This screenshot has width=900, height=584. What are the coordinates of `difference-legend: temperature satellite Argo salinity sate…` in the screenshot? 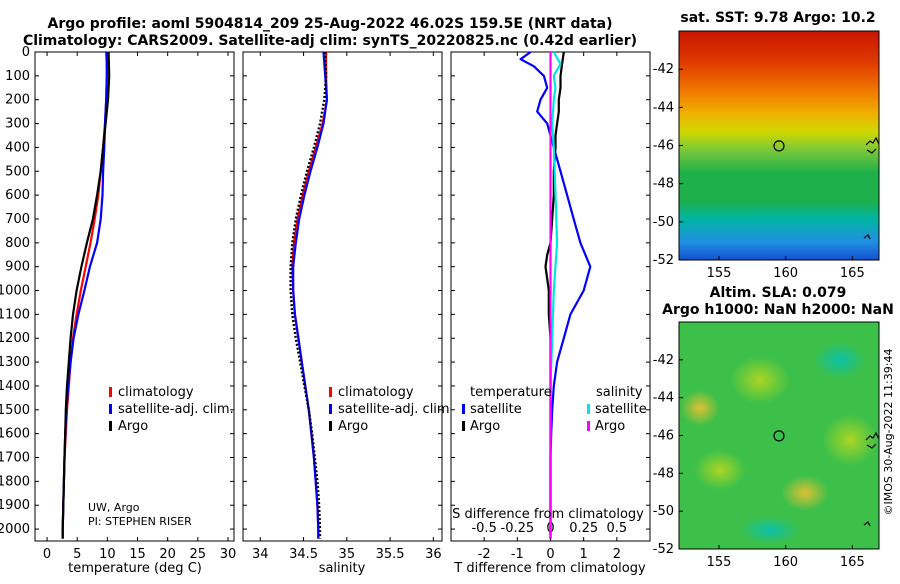 It's located at (554, 409).